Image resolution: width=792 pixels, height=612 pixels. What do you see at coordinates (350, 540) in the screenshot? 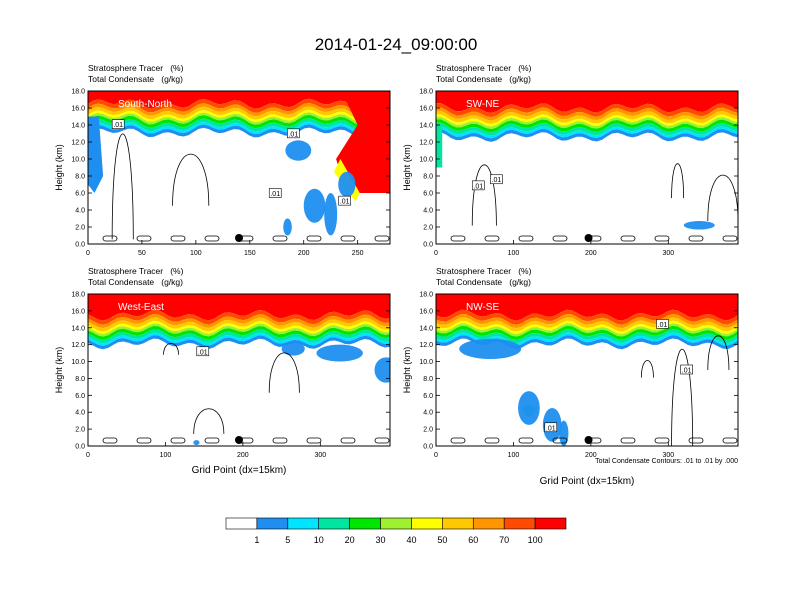
I see `colorbar-label: 20` at bounding box center [350, 540].